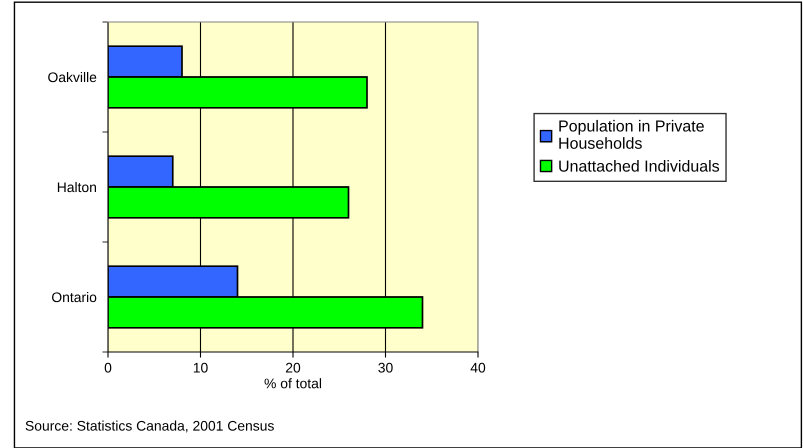  What do you see at coordinates (293, 367) in the screenshot?
I see `x-tick-label: 20` at bounding box center [293, 367].